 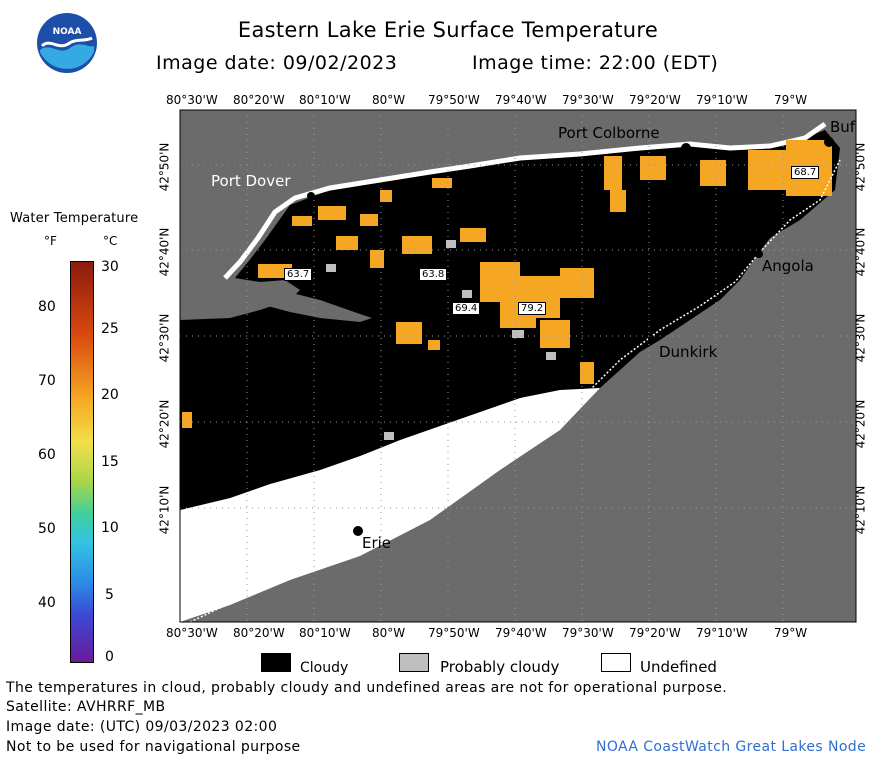 I want to click on port-colborne-marker, so click(x=686, y=148).